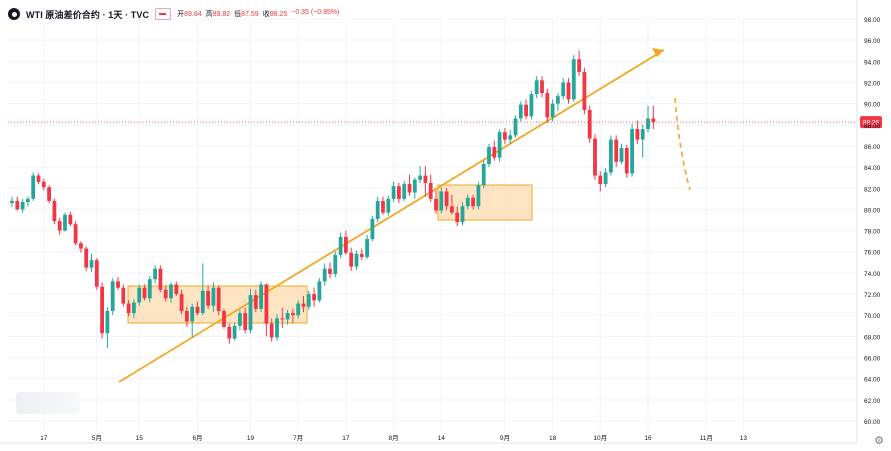 The height and width of the screenshot is (451, 891). What do you see at coordinates (394, 438) in the screenshot?
I see `x-tick-label: 8月` at bounding box center [394, 438].